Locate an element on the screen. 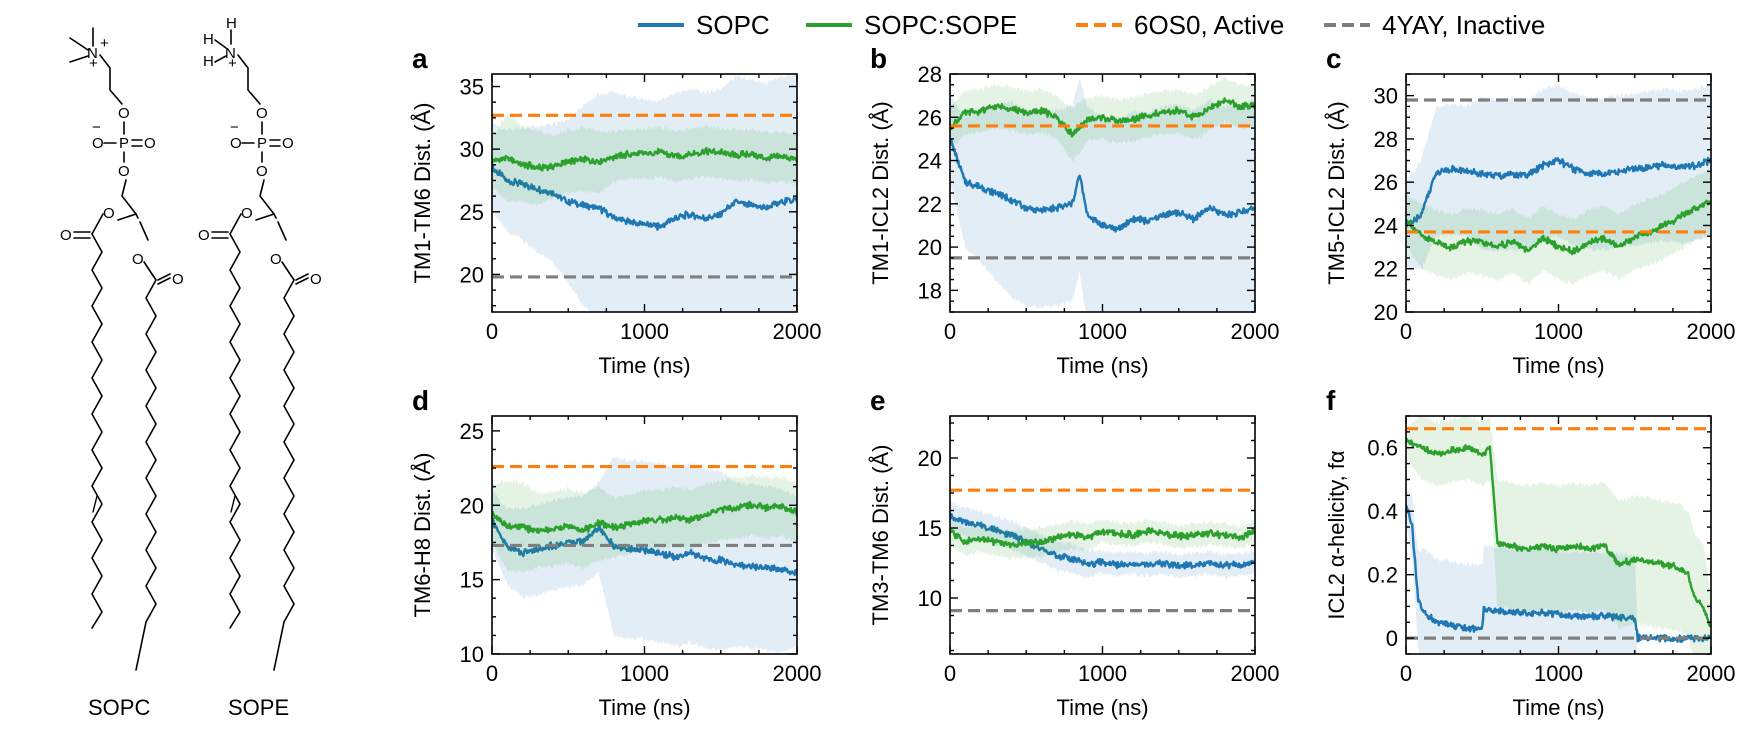 The height and width of the screenshot is (735, 1750). x-axis-label-f: Time (ns) is located at coordinates (1558, 707).